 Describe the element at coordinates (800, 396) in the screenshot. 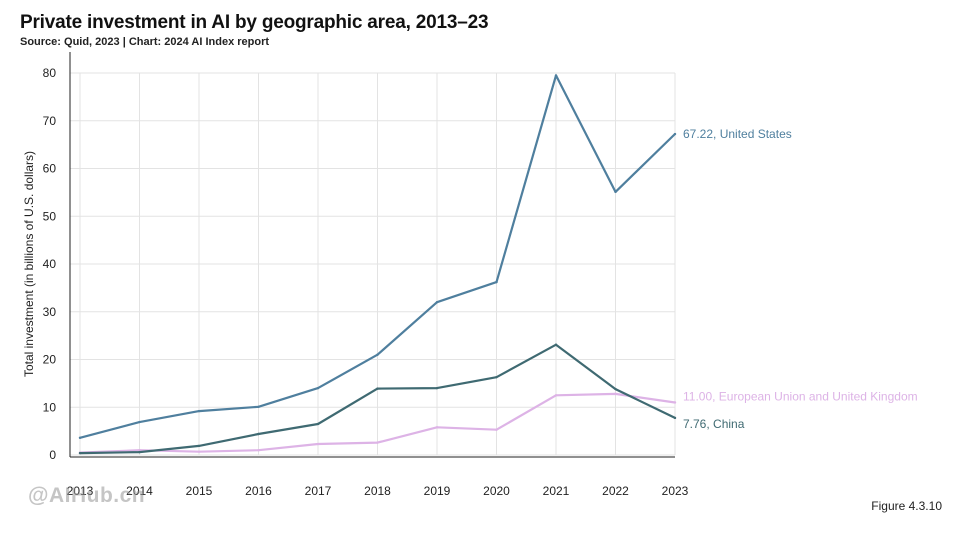

I see `end-label-eu_uk: 11.00, European Union and United Kingdom` at that location.